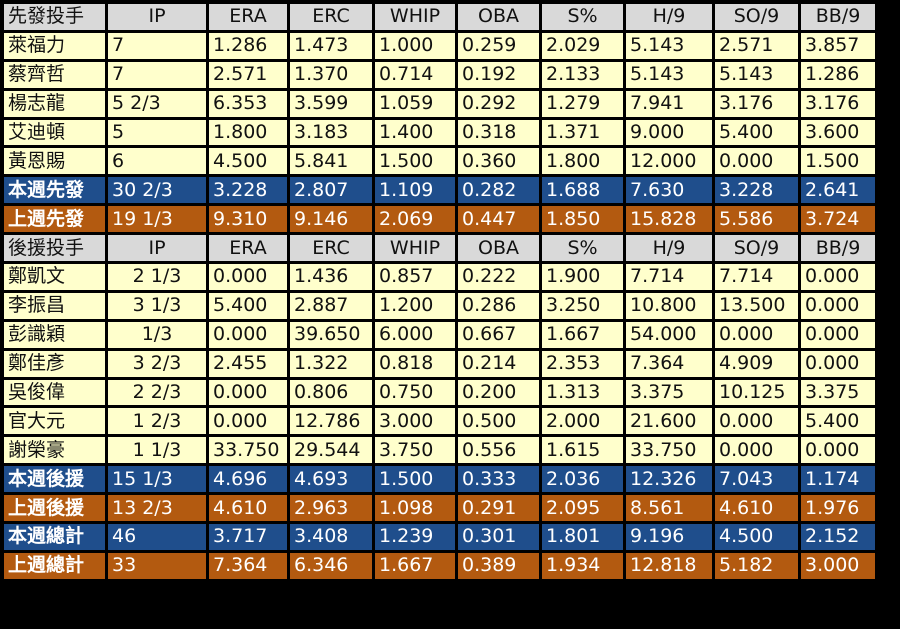 This screenshot has width=900, height=629. What do you see at coordinates (331, 508) in the screenshot?
I see `stat-cell: 2.963` at bounding box center [331, 508].